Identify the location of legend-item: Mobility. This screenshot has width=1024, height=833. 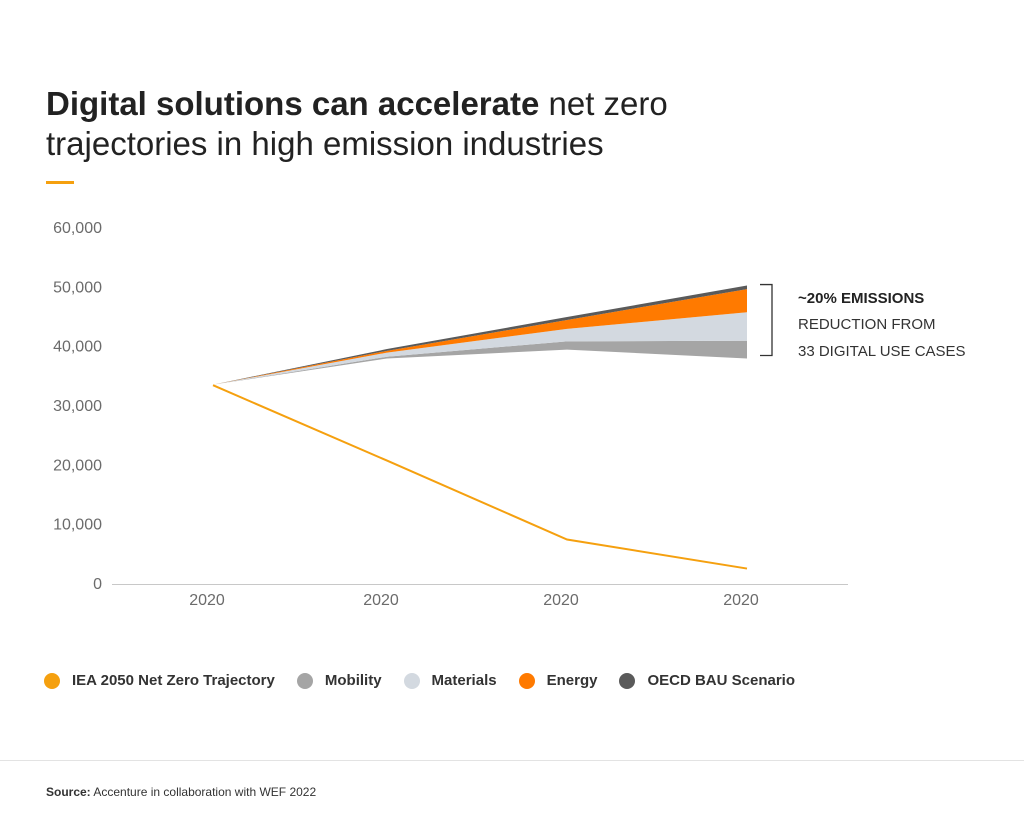
(339, 680).